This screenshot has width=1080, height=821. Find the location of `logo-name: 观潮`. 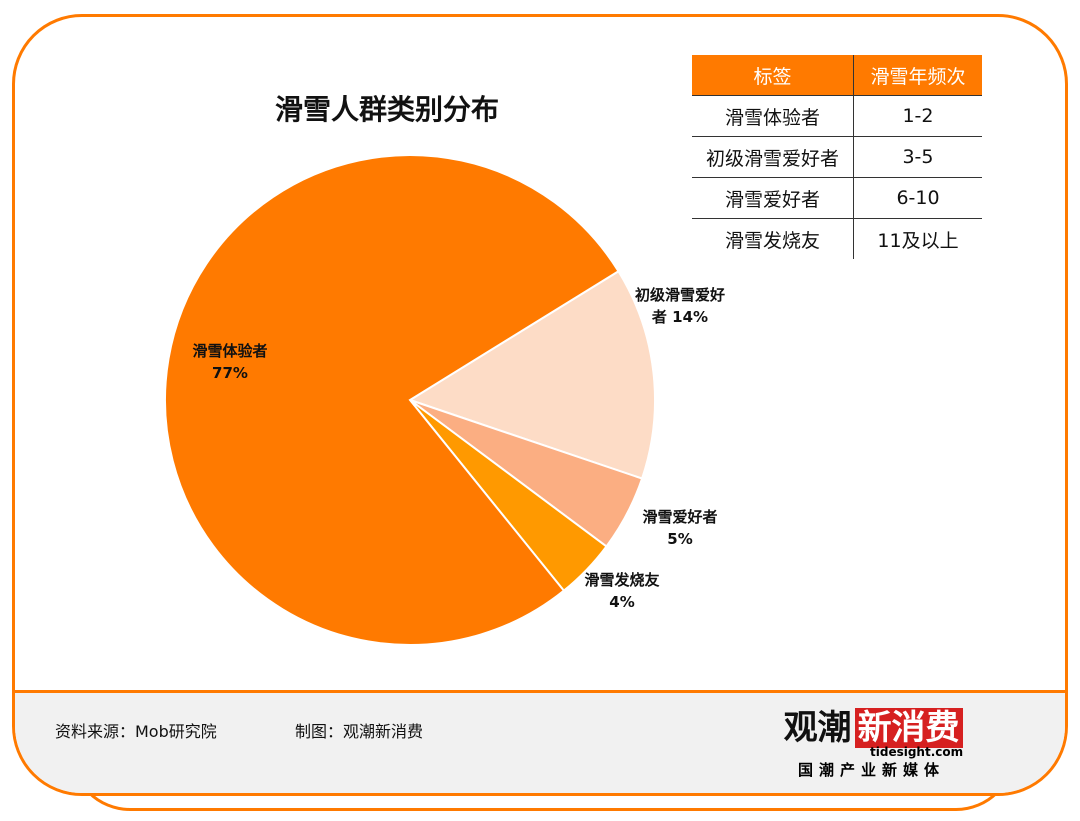

logo-name: 观潮 is located at coordinates (817, 728).